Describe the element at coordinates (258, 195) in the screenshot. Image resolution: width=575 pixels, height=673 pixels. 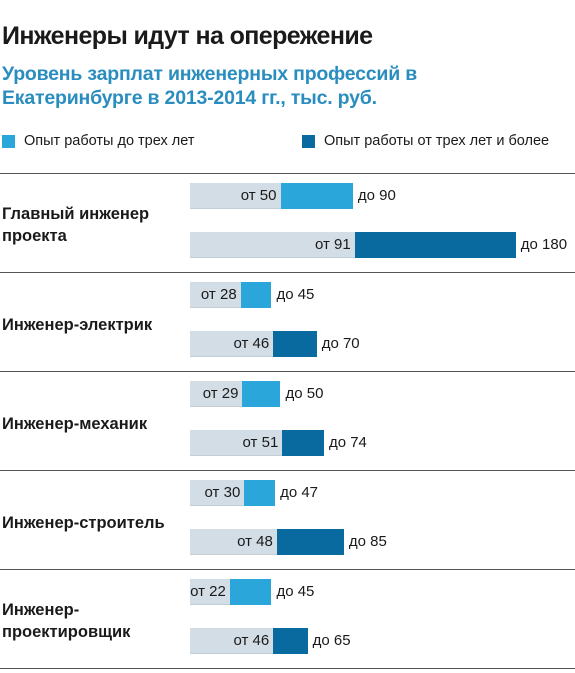
I see `bar-label-from: от 50` at that location.